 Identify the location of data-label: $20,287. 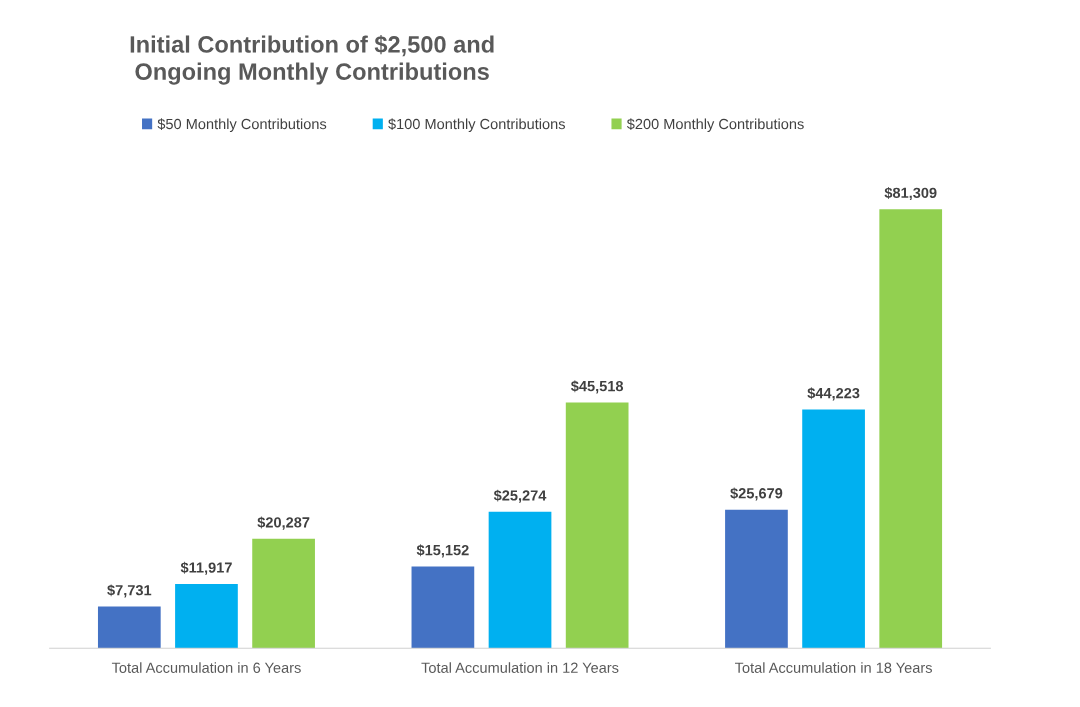
(283, 523).